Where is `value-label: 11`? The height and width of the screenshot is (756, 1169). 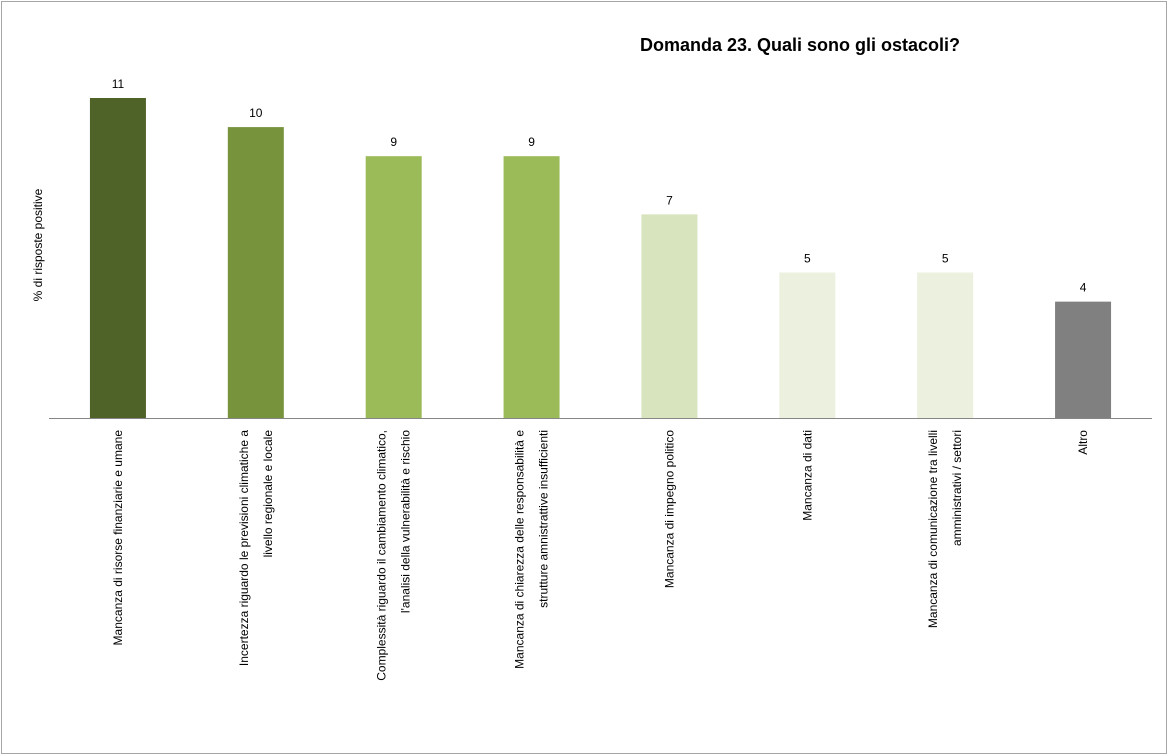
value-label: 11 is located at coordinates (118, 84).